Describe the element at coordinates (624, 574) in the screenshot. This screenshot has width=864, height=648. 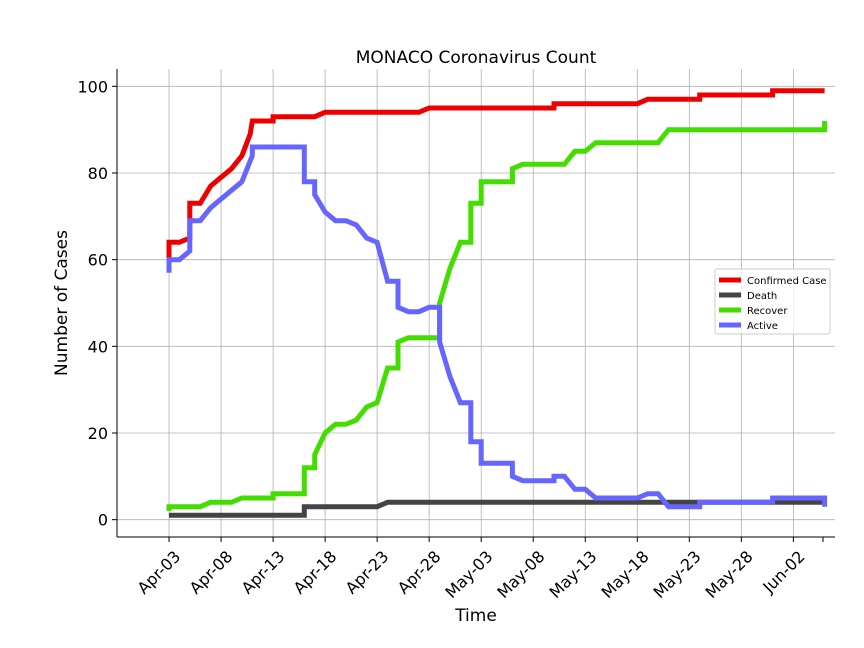
I see `x-tick-label: May-18` at that location.